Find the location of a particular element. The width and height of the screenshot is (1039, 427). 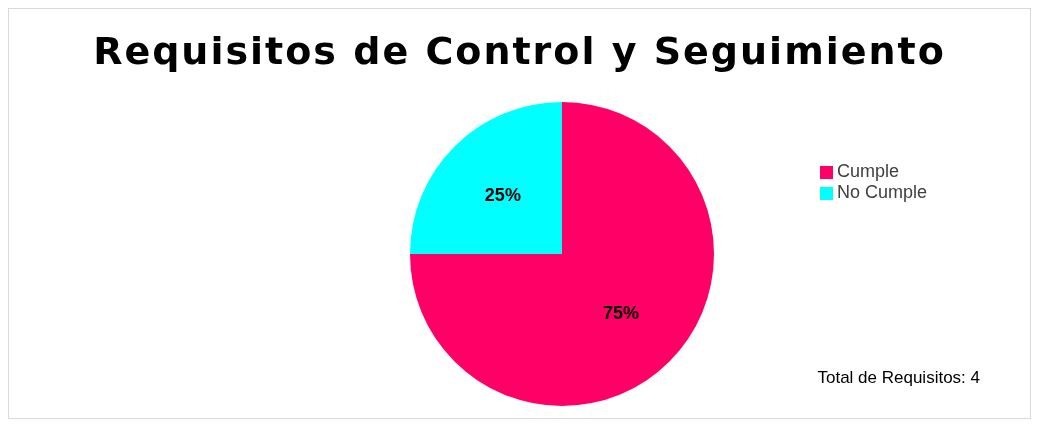

data-label: 75% is located at coordinates (621, 313).